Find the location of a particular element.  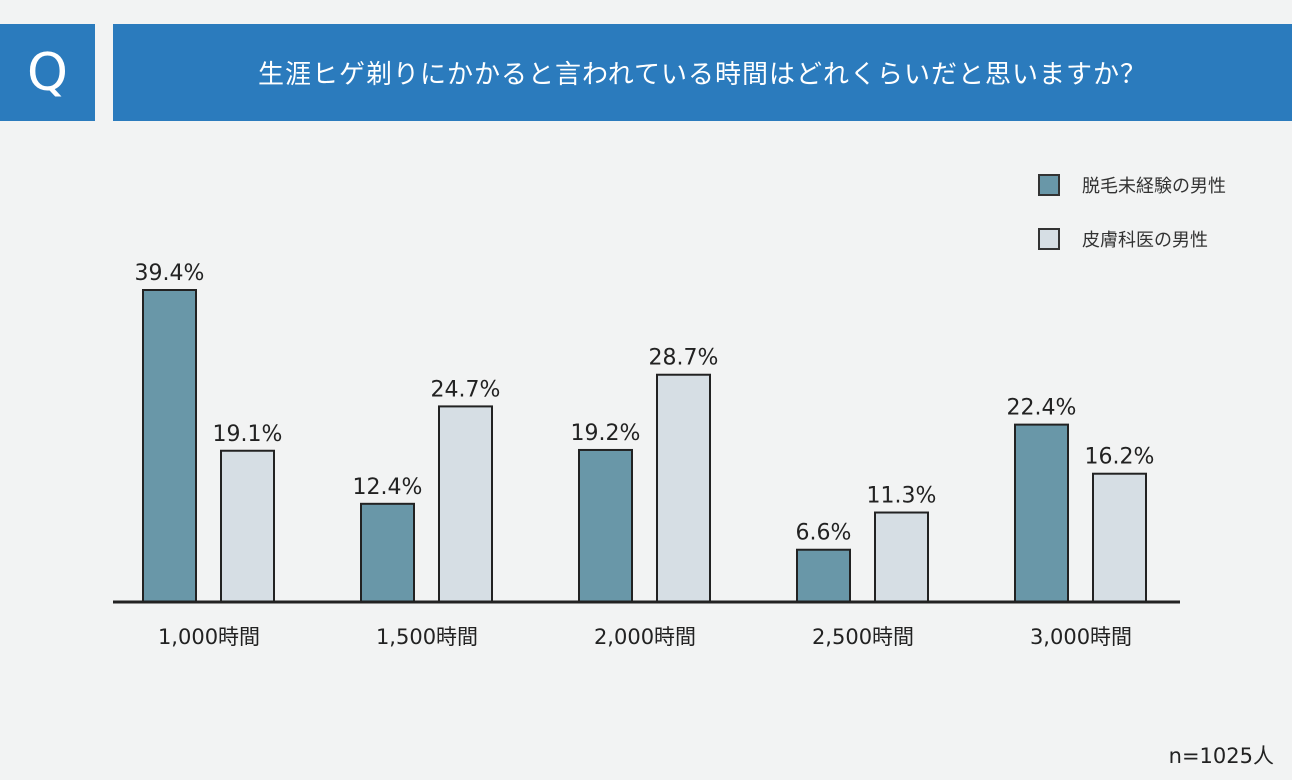

question-banner: 生涯ヒゲ剃りにかかると言われている時間はどれくらいだと思いますか？ is located at coordinates (702, 72).